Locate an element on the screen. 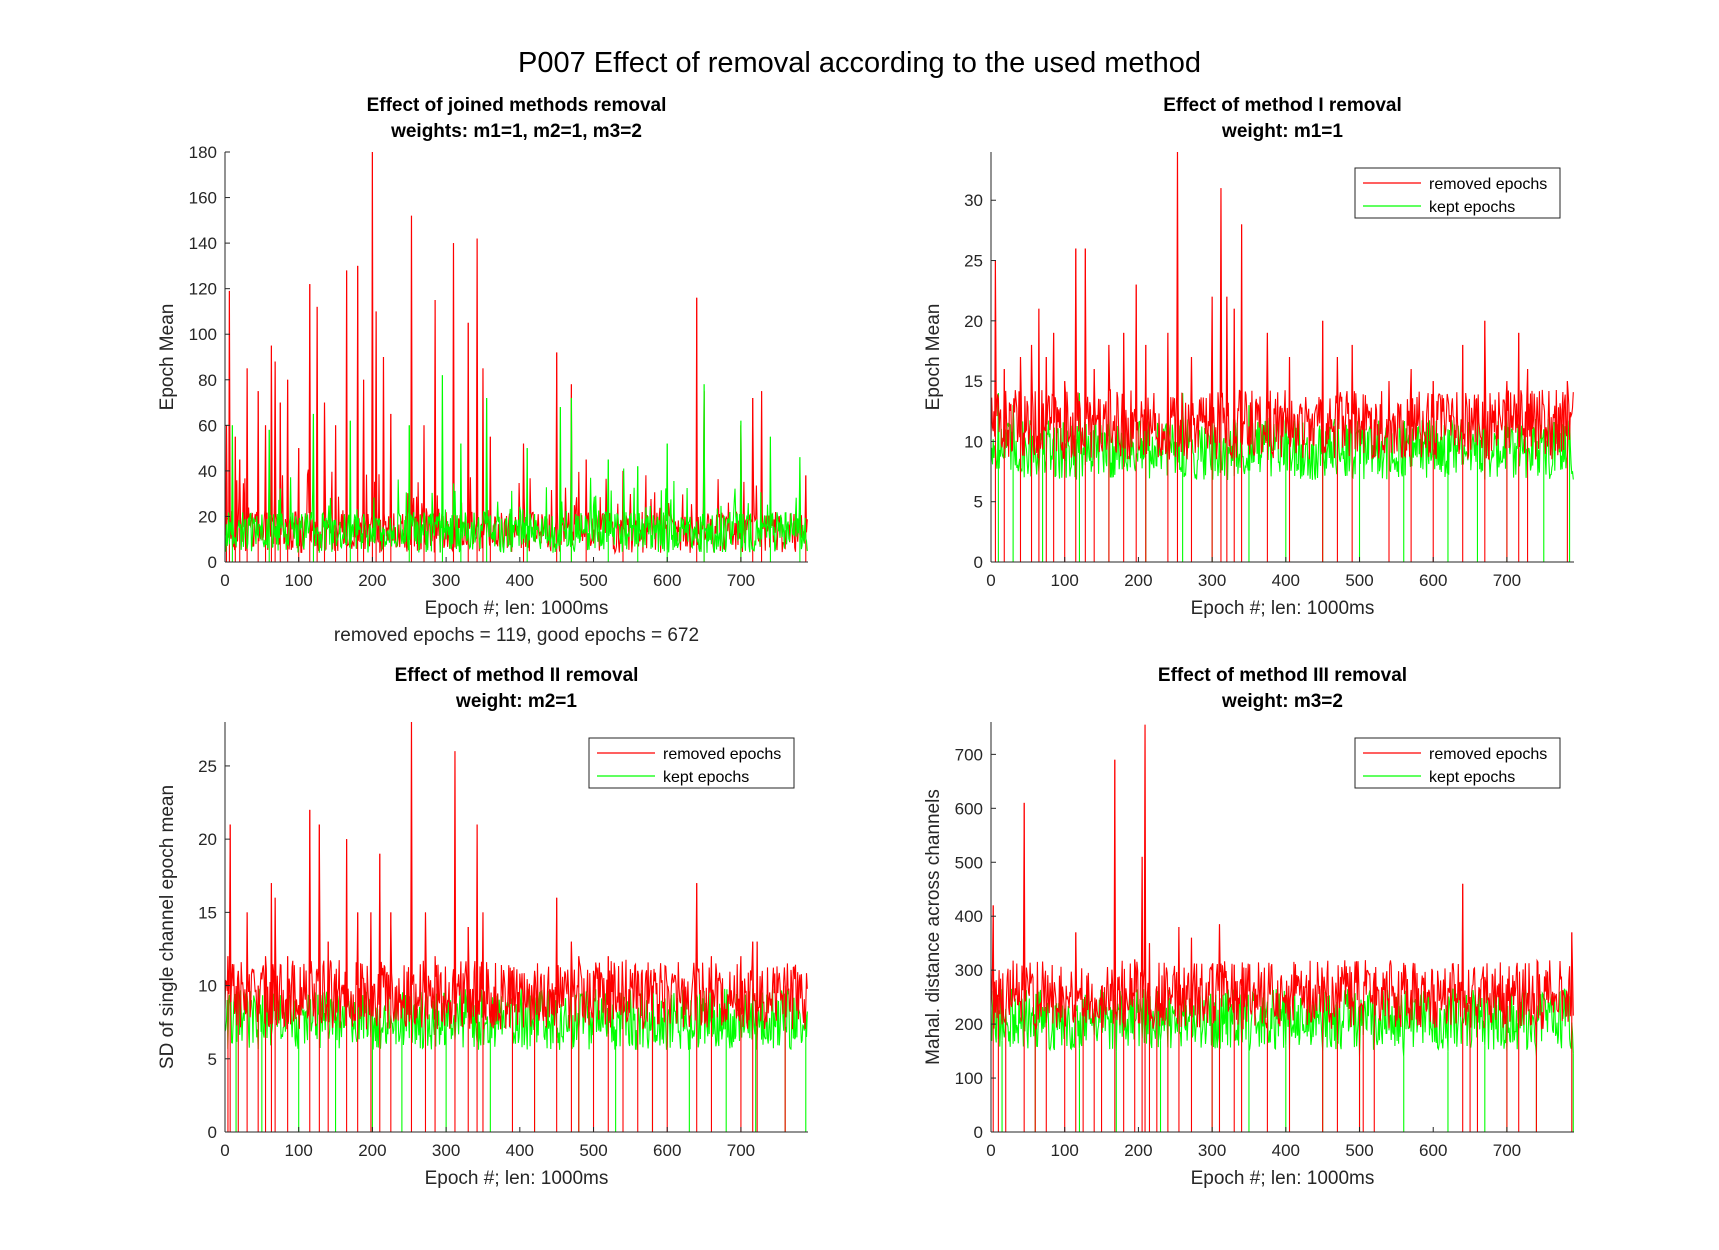  y-tick-label: 160 is located at coordinates (203, 198).